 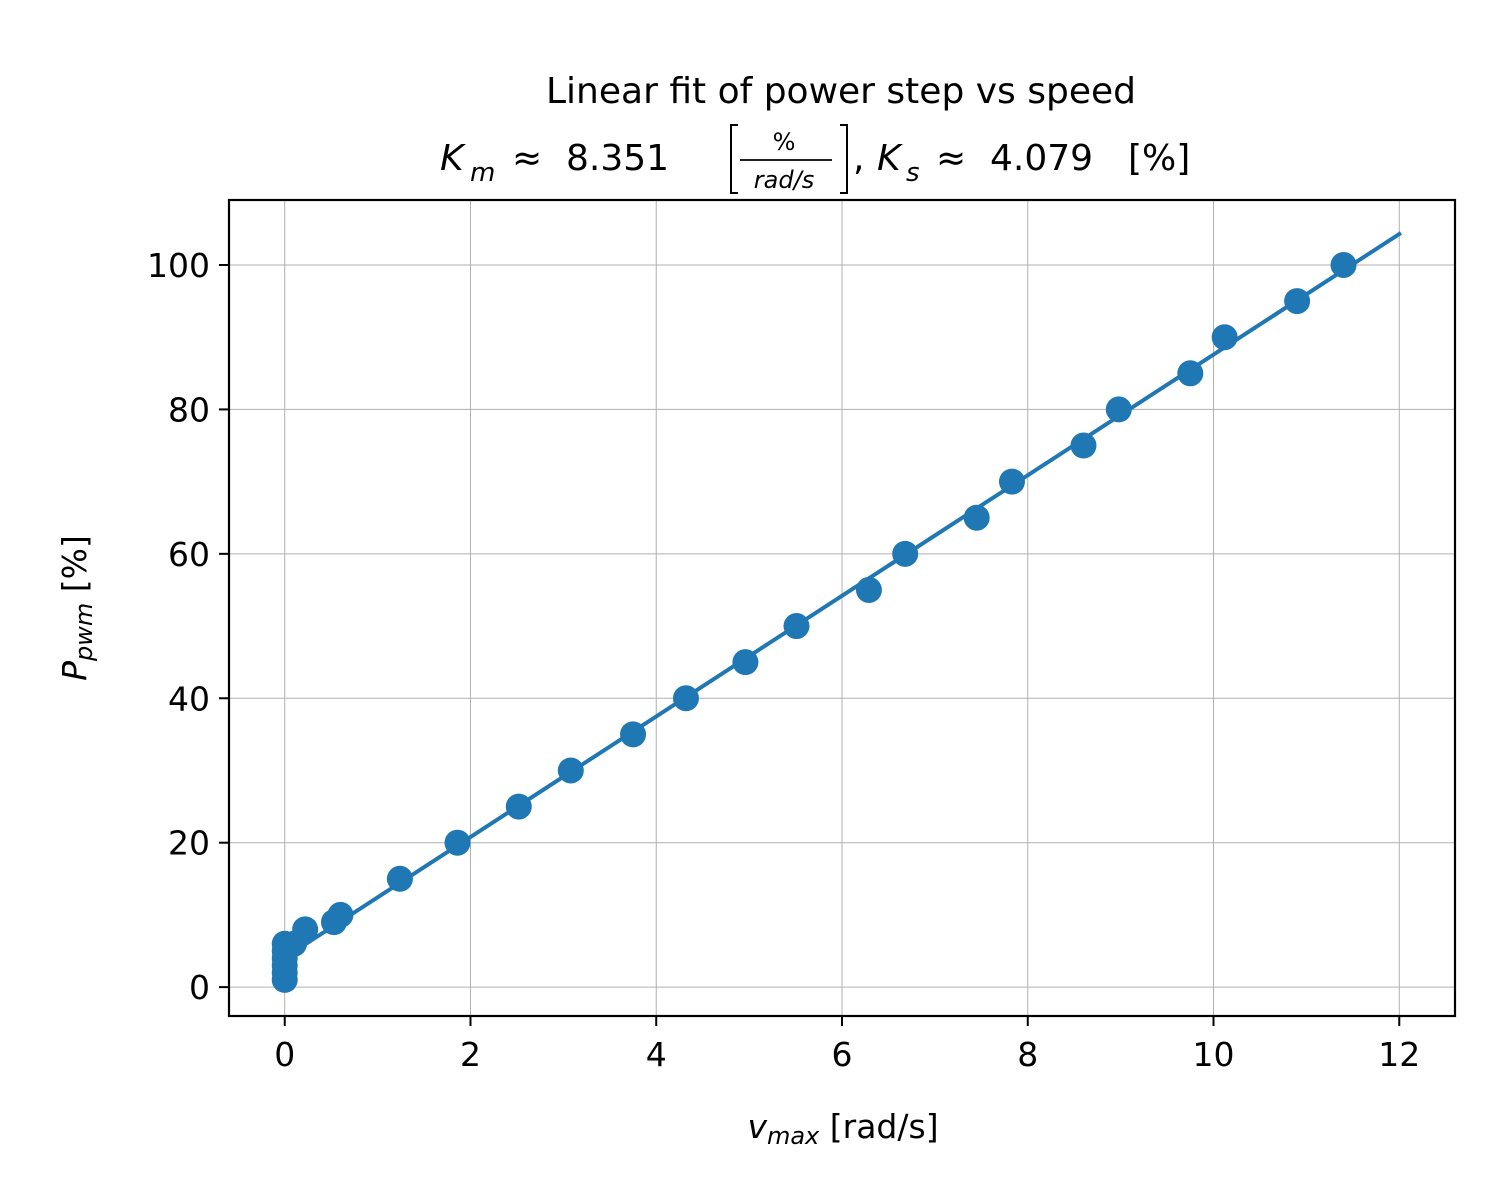 What do you see at coordinates (284, 1054) in the screenshot?
I see `x-tick-label: 0` at bounding box center [284, 1054].